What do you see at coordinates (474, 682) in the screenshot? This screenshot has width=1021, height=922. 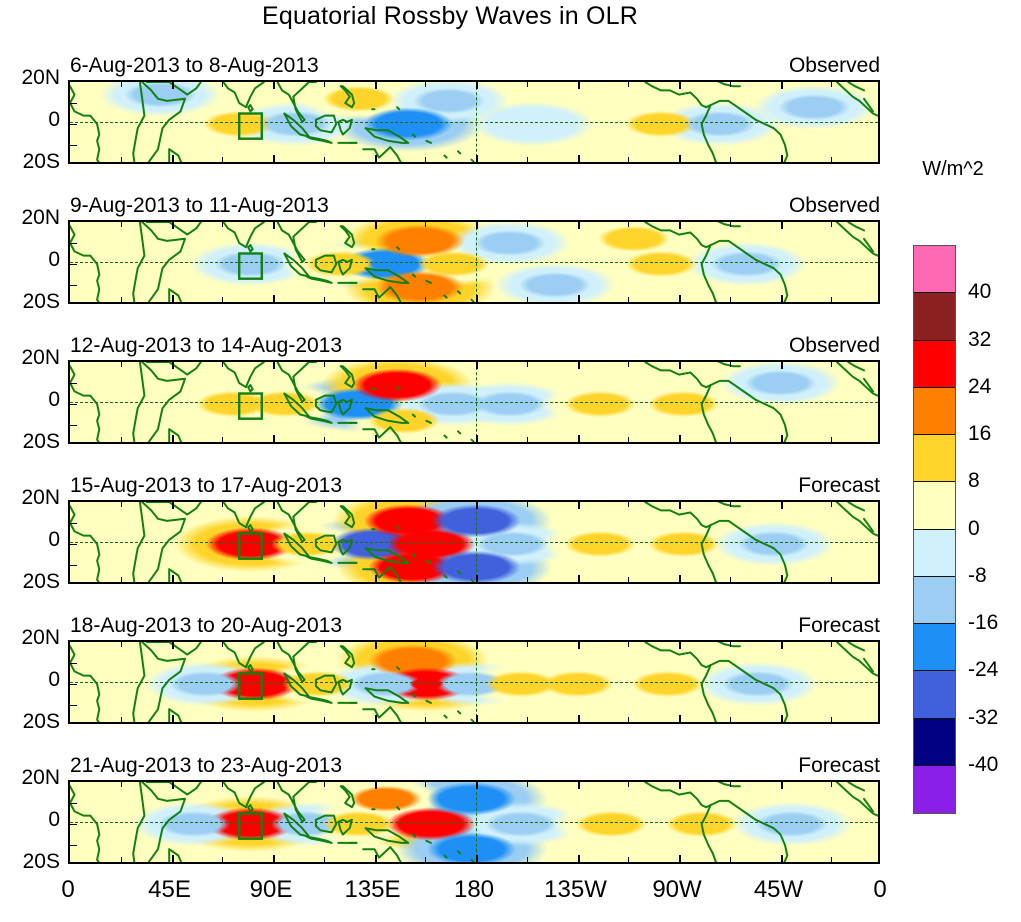 I see `equator-line` at bounding box center [474, 682].